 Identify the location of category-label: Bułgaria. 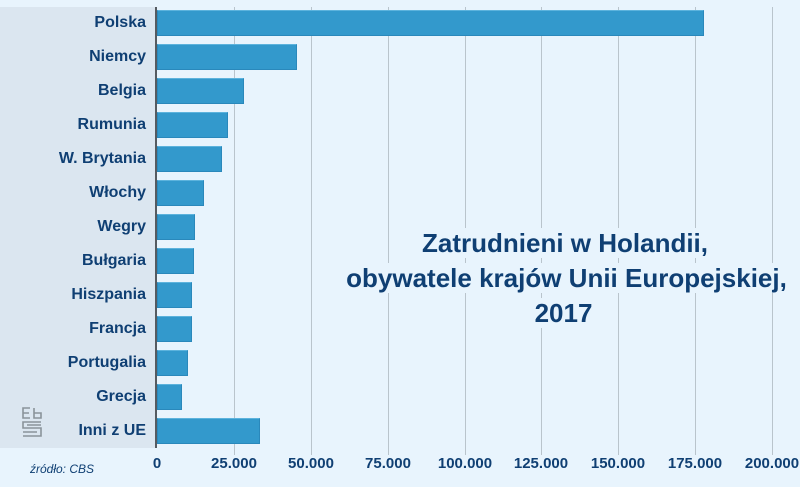
(113, 260).